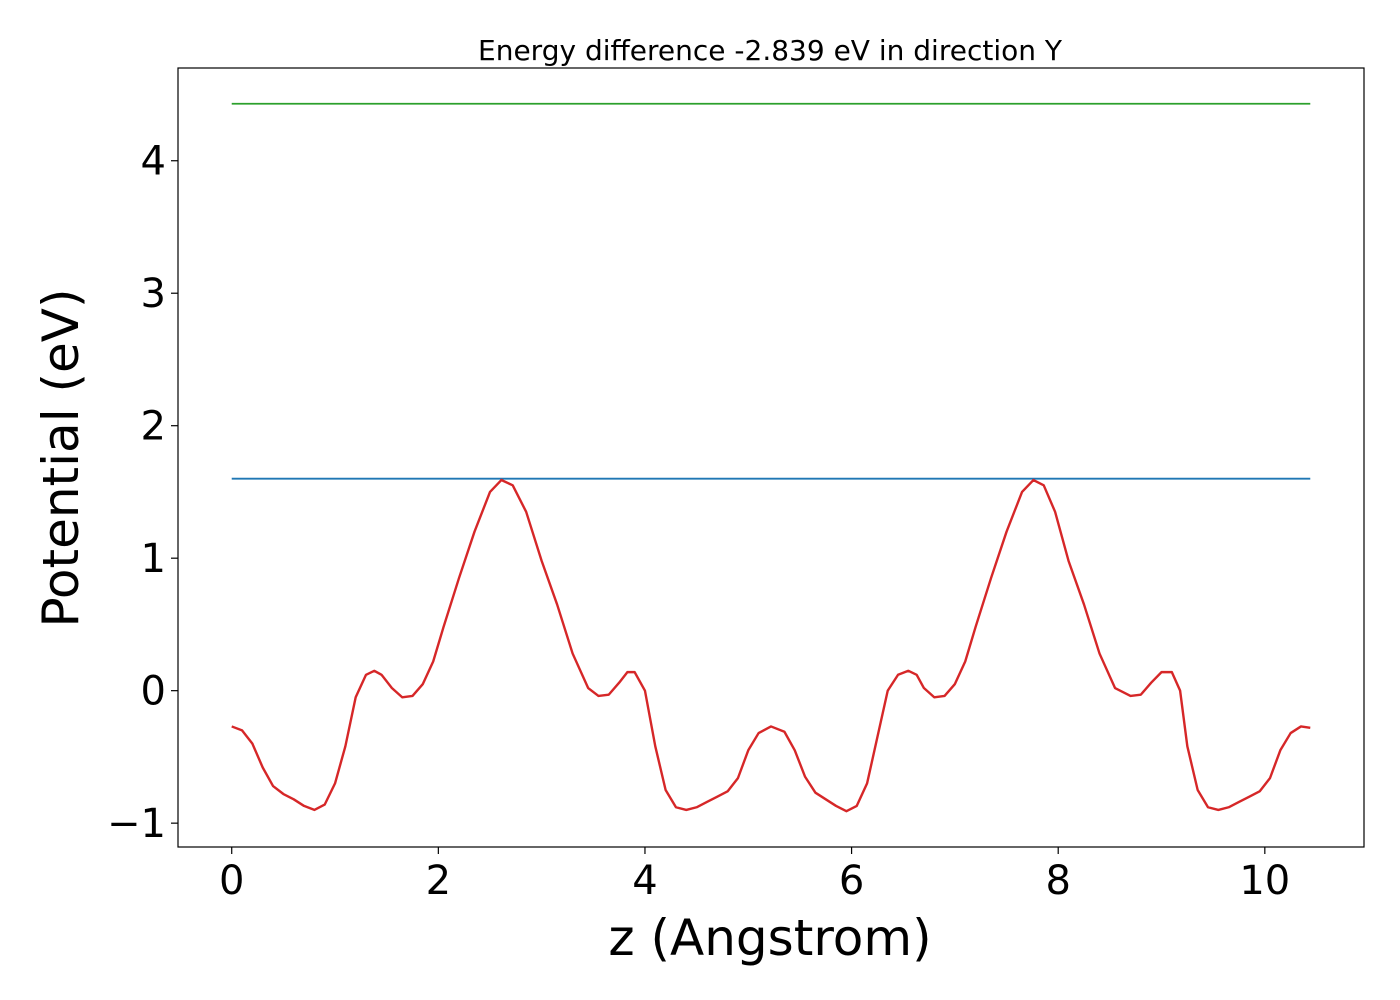  Describe the element at coordinates (153, 294) in the screenshot. I see `y-tick-label: 3` at that location.